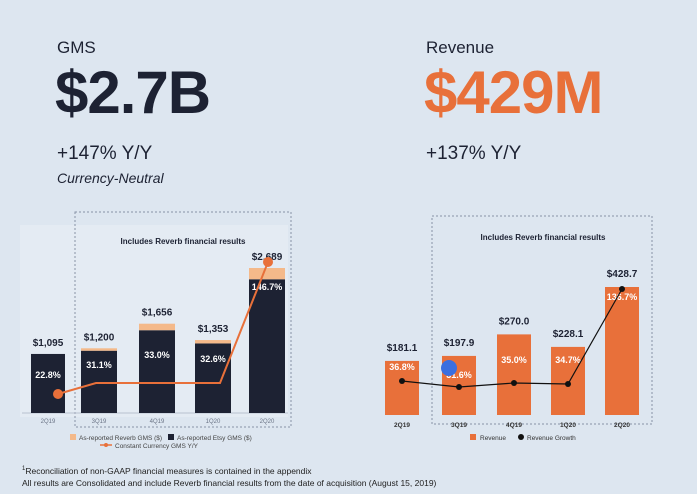 This screenshot has width=697, height=494. I want to click on gms-value: $2.7B, so click(133, 92).